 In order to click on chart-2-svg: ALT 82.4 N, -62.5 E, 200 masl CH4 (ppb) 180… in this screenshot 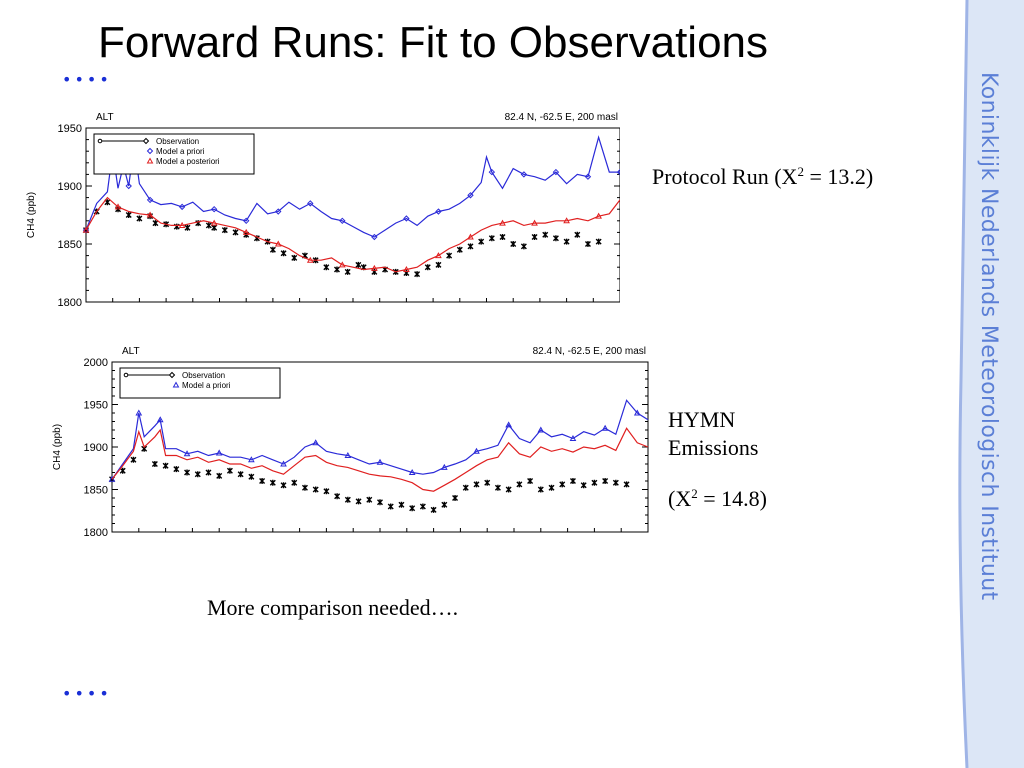, I will do `click(350, 442)`.